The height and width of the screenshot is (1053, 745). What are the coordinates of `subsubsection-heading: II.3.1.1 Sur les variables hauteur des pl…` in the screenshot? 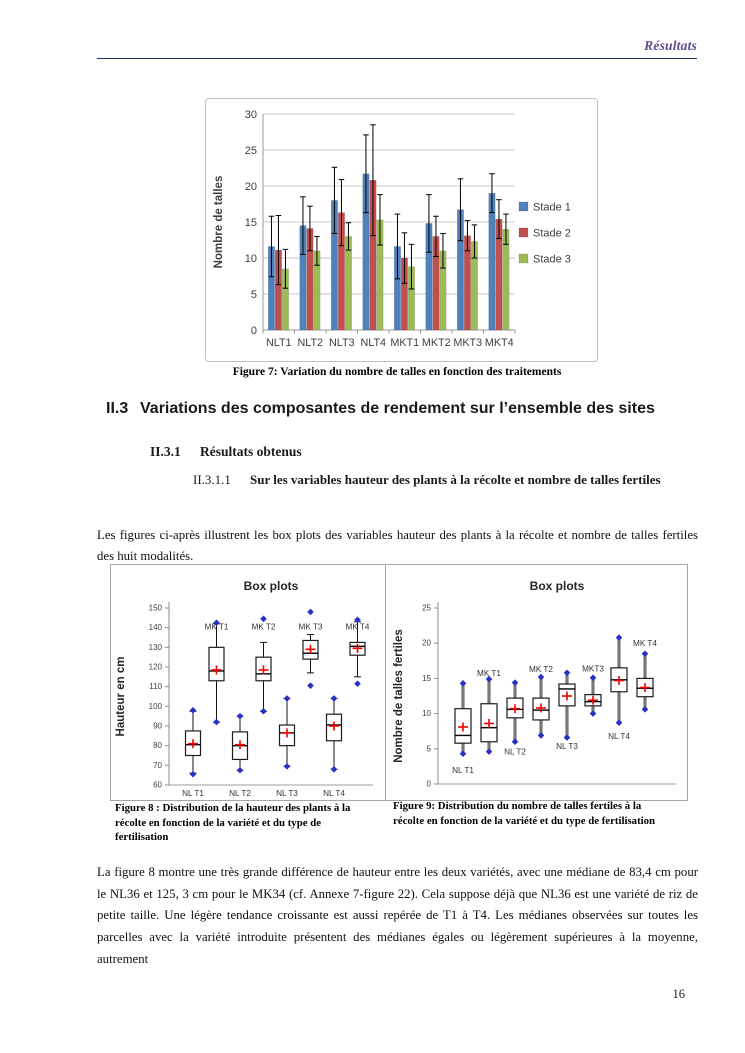 It's located at (440, 479).